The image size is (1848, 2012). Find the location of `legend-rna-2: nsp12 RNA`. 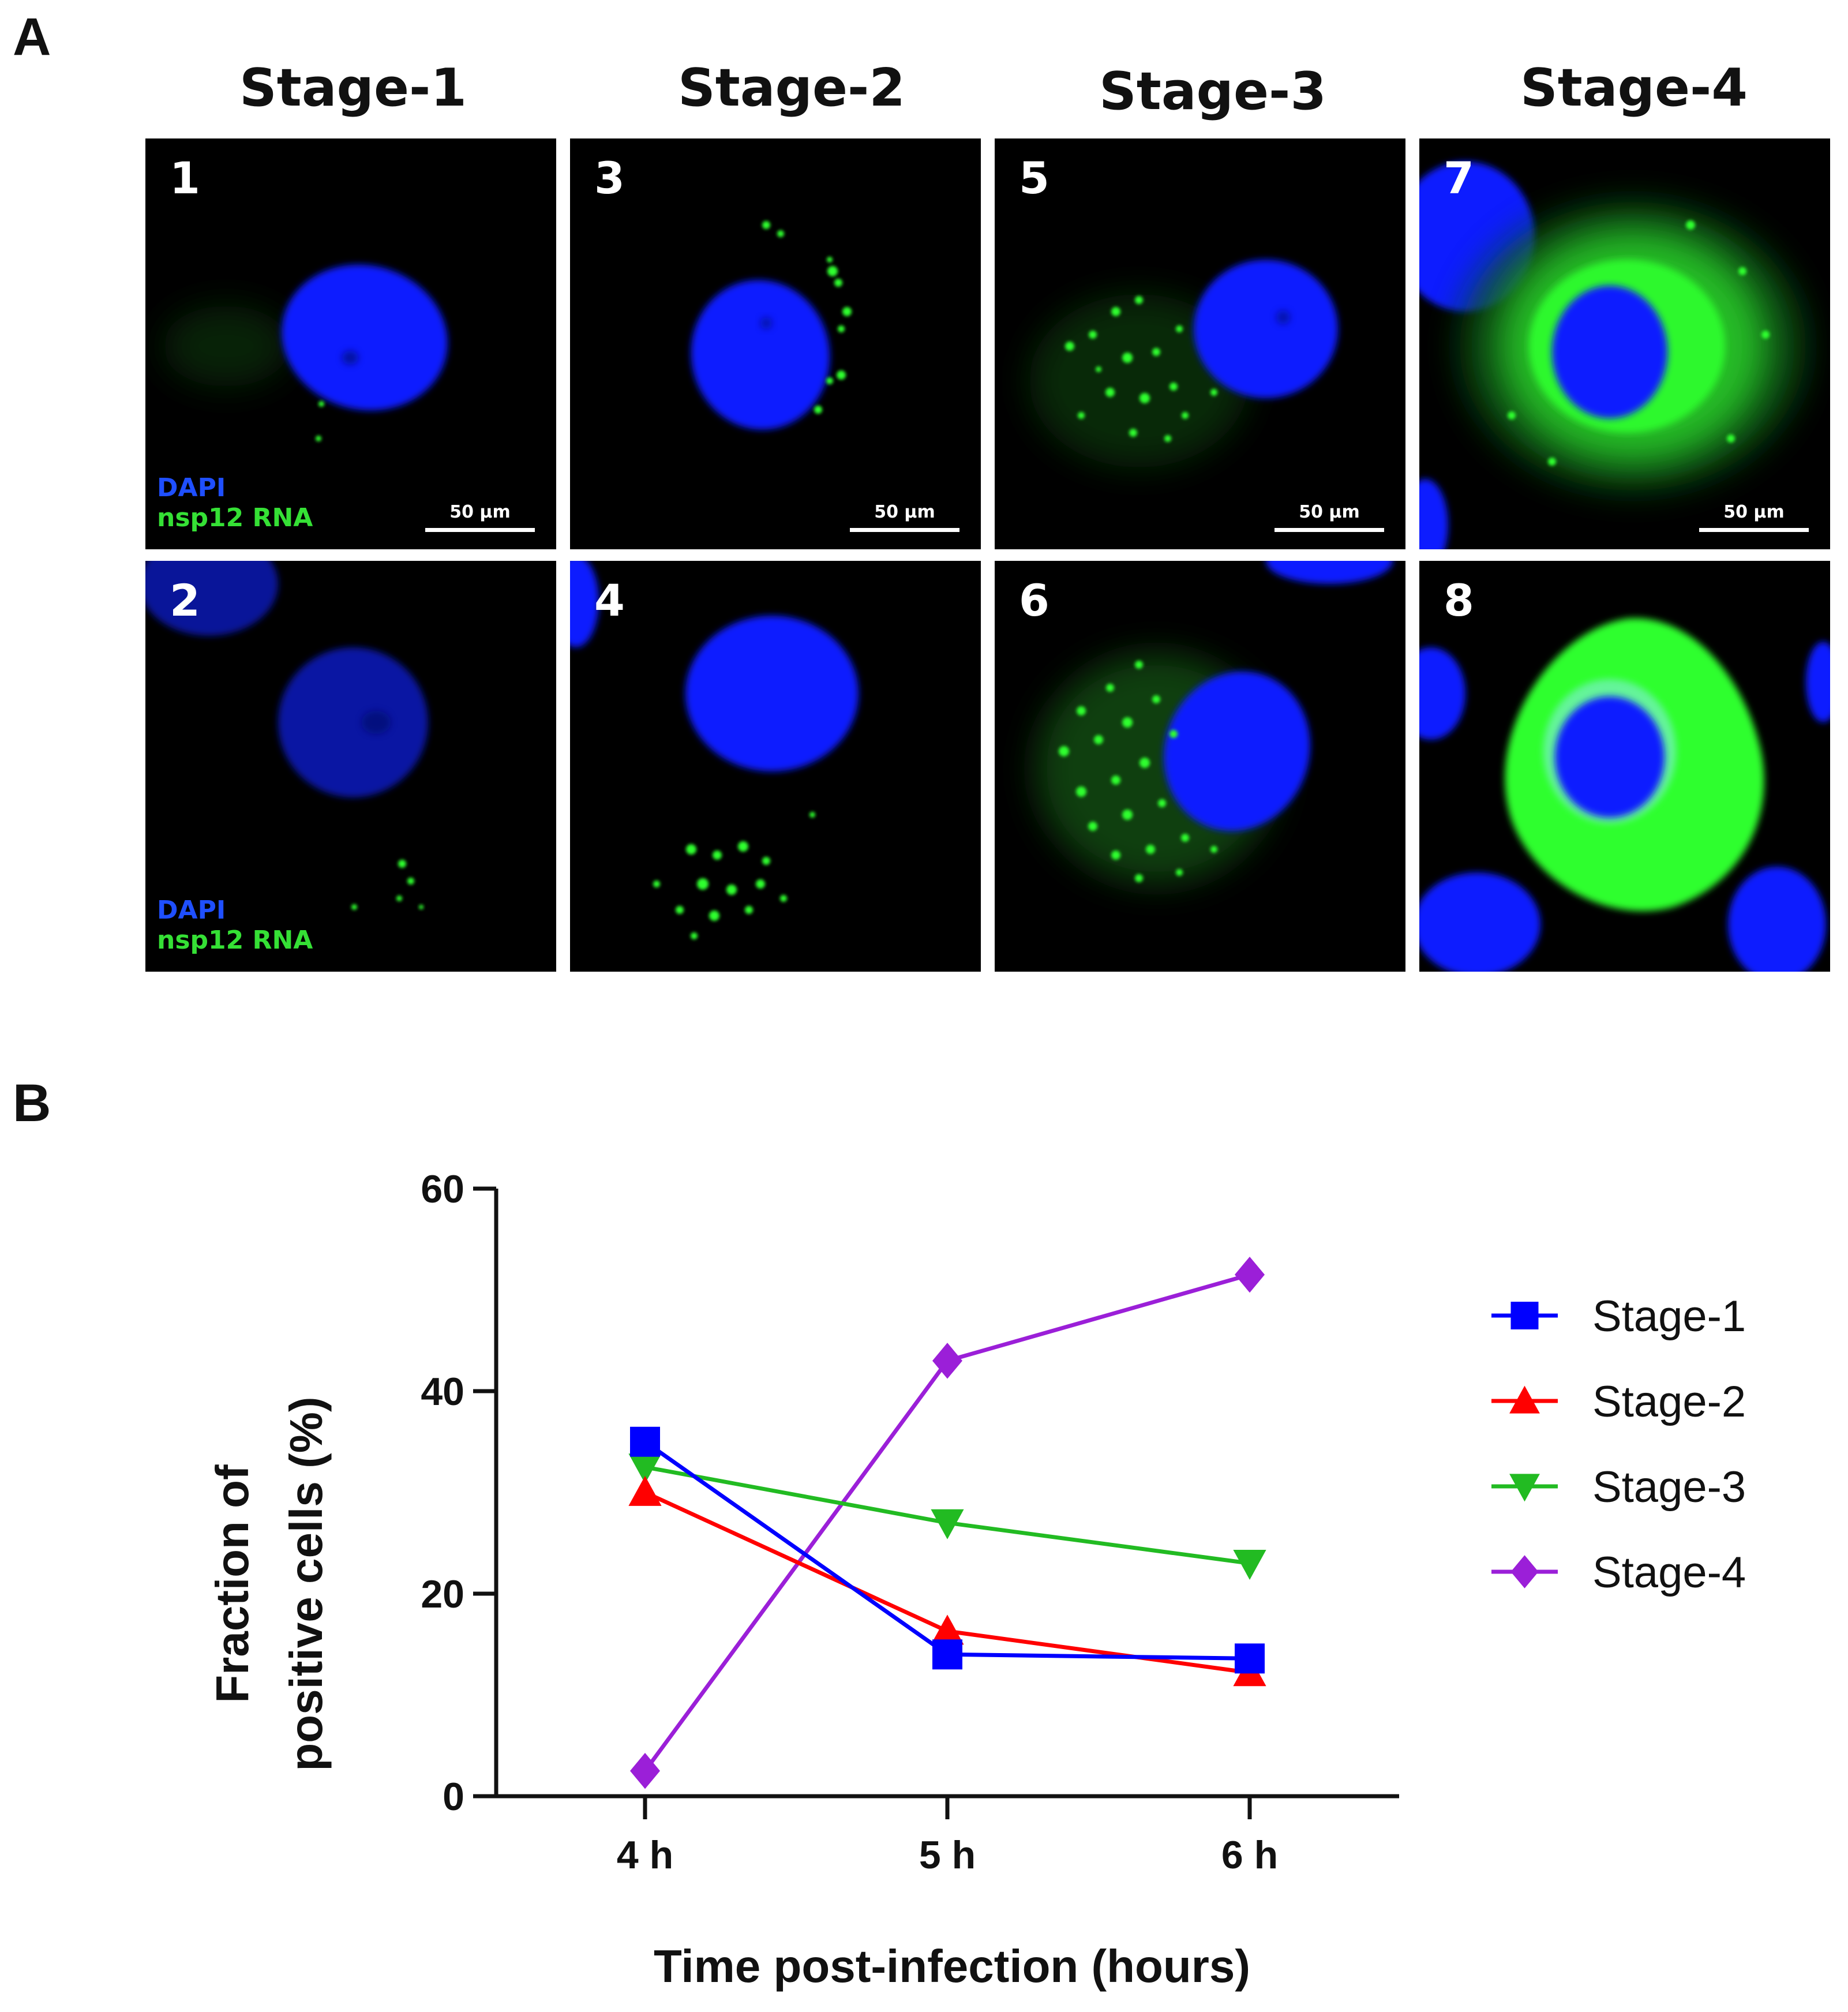

legend-rna-2: nsp12 RNA is located at coordinates (235, 940).